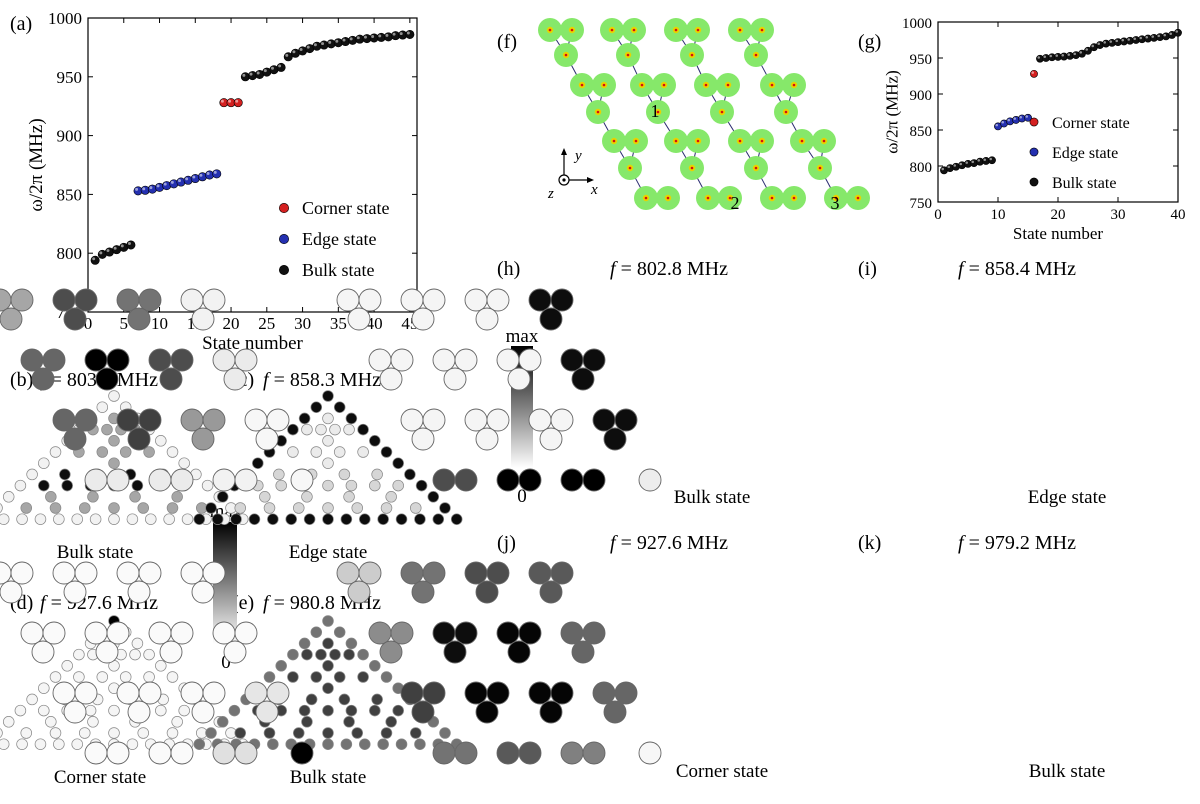  Describe the element at coordinates (722, 771) in the screenshot. I see `state-label-j: Corner state` at that location.